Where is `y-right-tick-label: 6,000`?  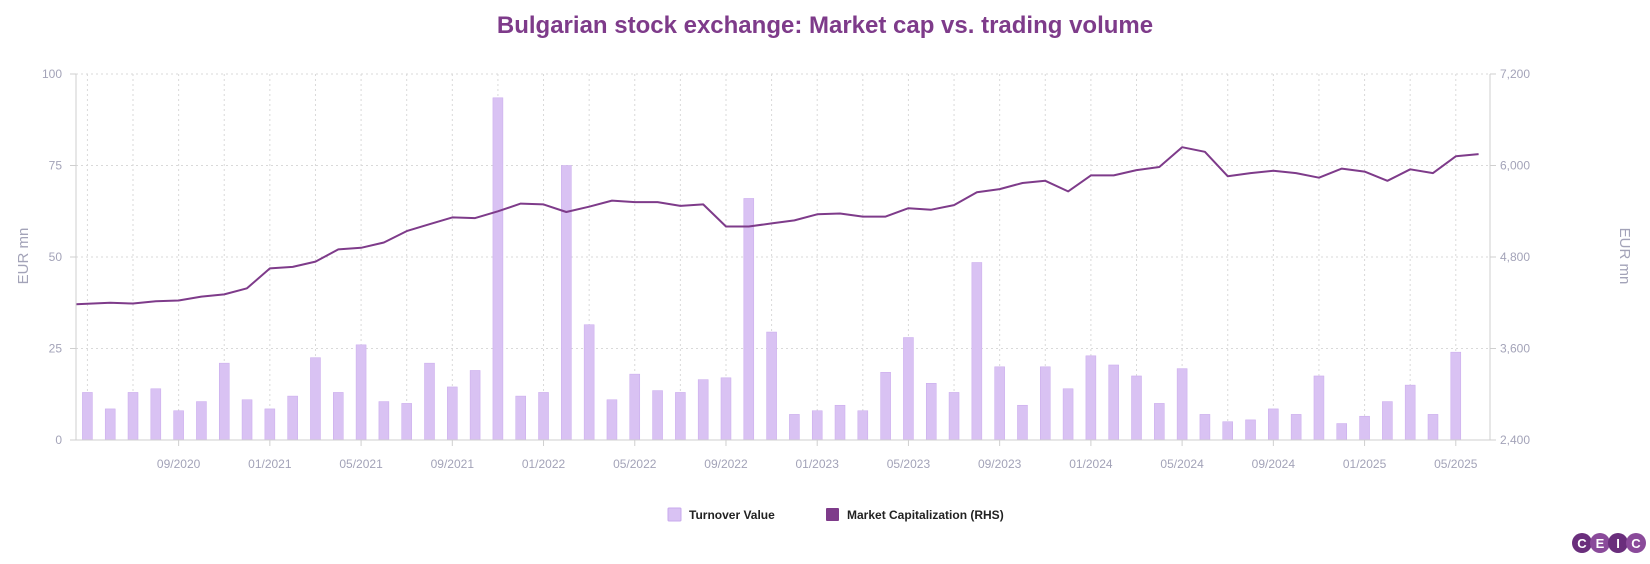 y-right-tick-label: 6,000 is located at coordinates (1515, 166).